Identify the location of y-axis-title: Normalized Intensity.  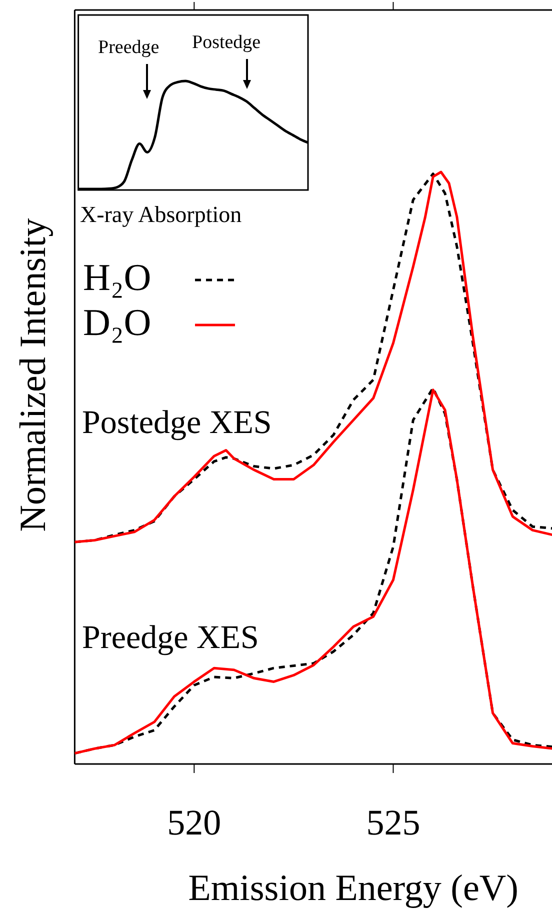
(33, 375).